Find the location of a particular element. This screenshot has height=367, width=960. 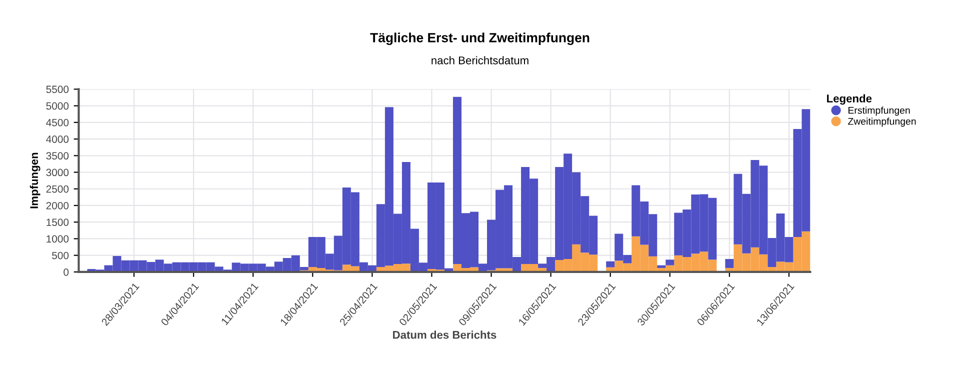

chart-subtitle: nach Berichtsdatum is located at coordinates (480, 60).